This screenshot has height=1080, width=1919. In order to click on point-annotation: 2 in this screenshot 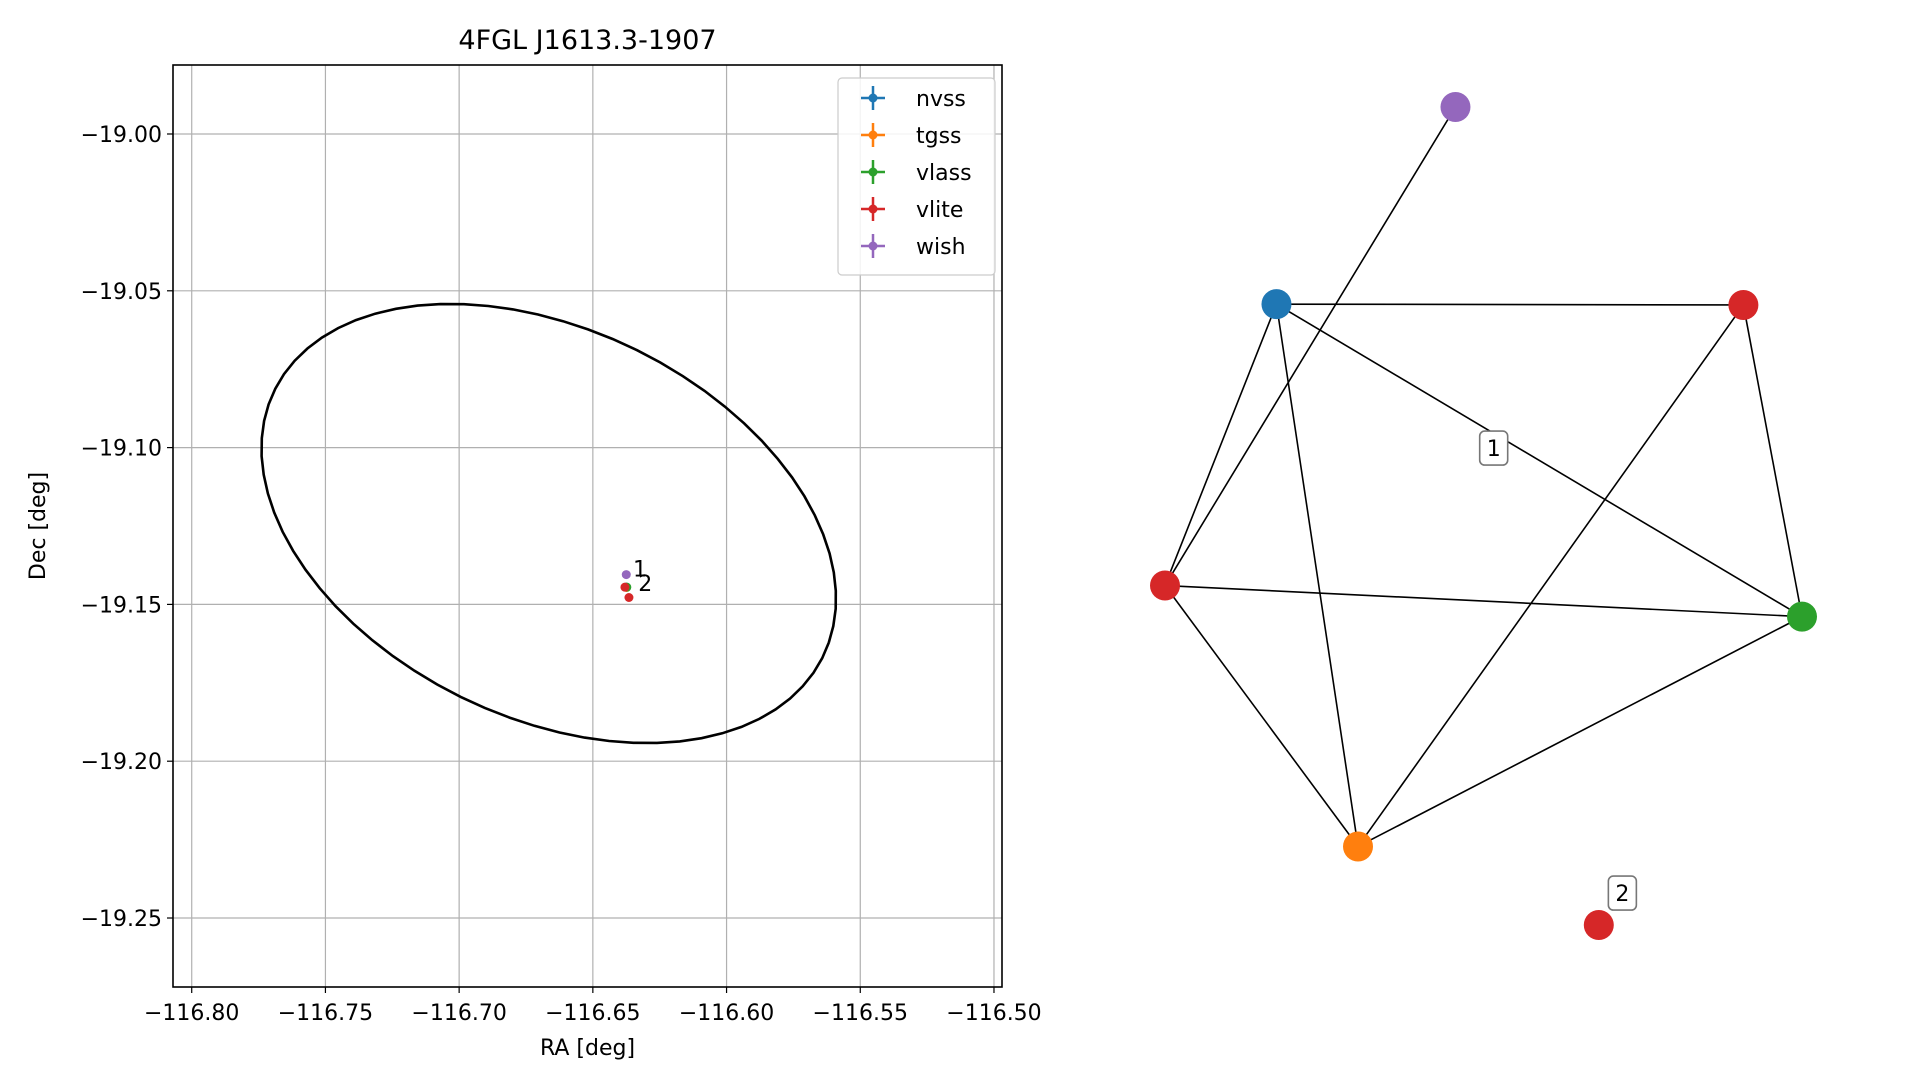, I will do `click(645, 584)`.